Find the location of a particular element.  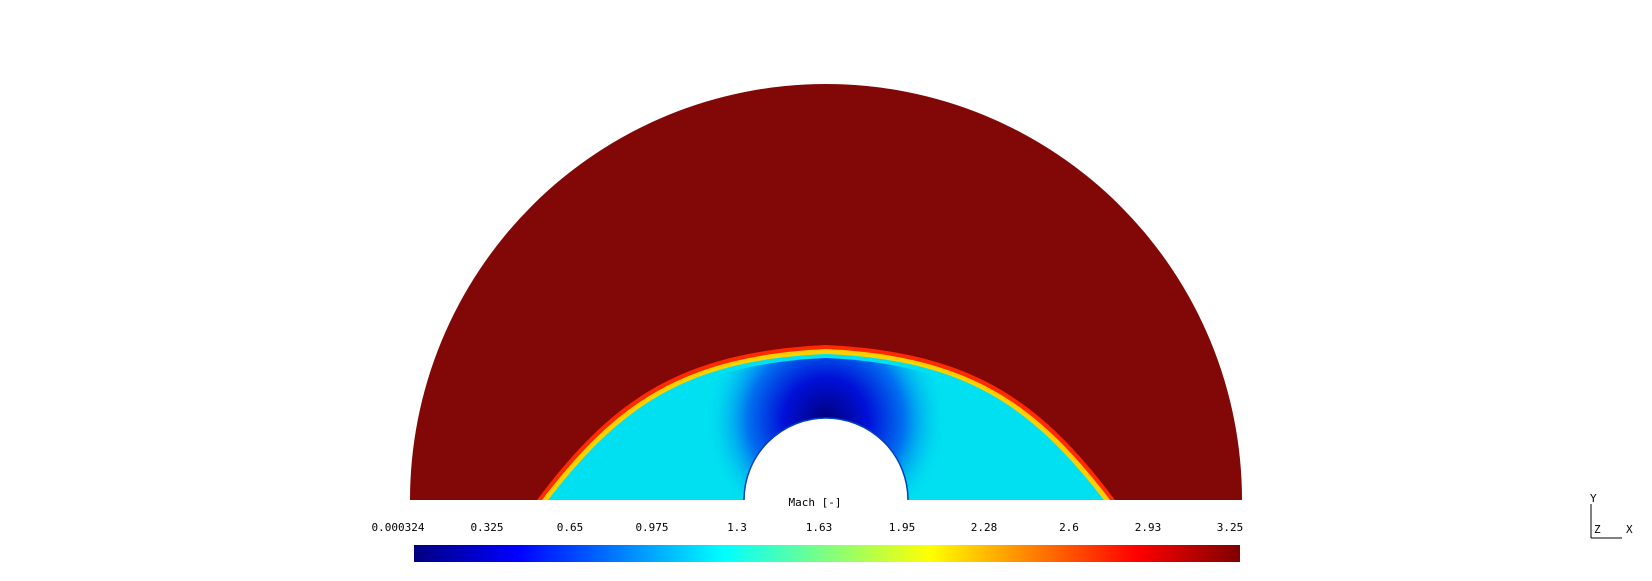

tick-label: 0.65 is located at coordinates (570, 527).